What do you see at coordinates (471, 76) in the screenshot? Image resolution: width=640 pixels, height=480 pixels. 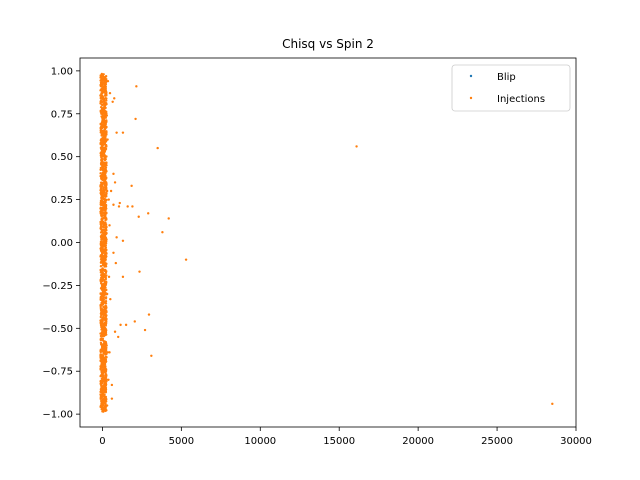 I see `legend-marker-blip` at bounding box center [471, 76].